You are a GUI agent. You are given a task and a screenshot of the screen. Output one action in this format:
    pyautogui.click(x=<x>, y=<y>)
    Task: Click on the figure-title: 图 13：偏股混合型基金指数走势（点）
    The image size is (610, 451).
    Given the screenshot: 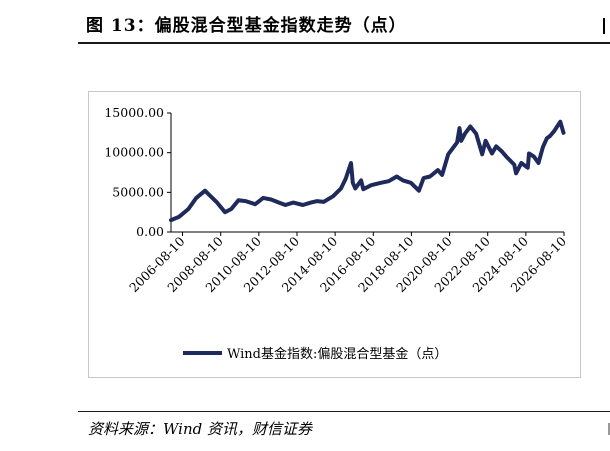 What is the action you would take?
    pyautogui.click(x=246, y=26)
    